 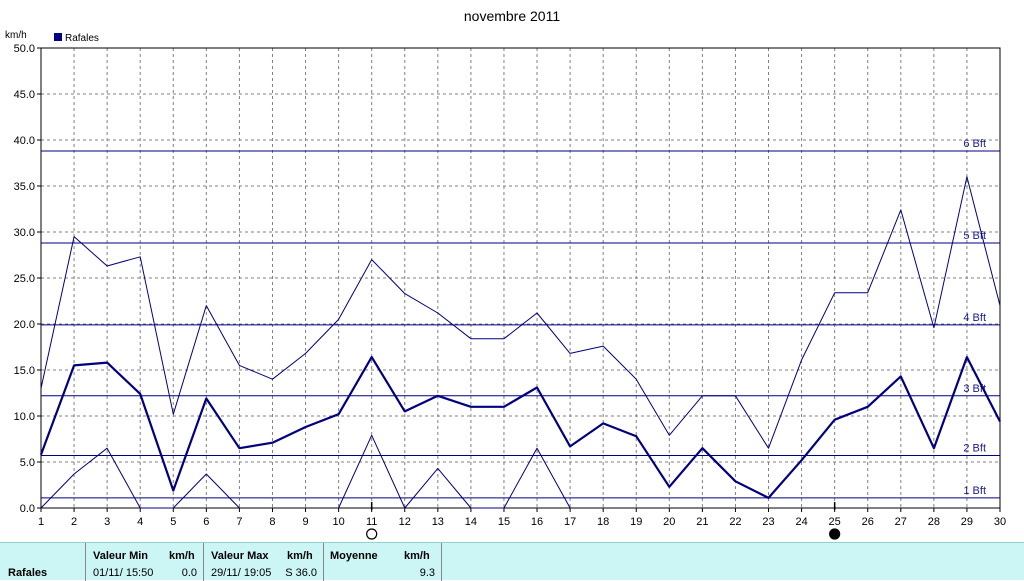 I want to click on x-tick-label: 10, so click(x=338, y=522).